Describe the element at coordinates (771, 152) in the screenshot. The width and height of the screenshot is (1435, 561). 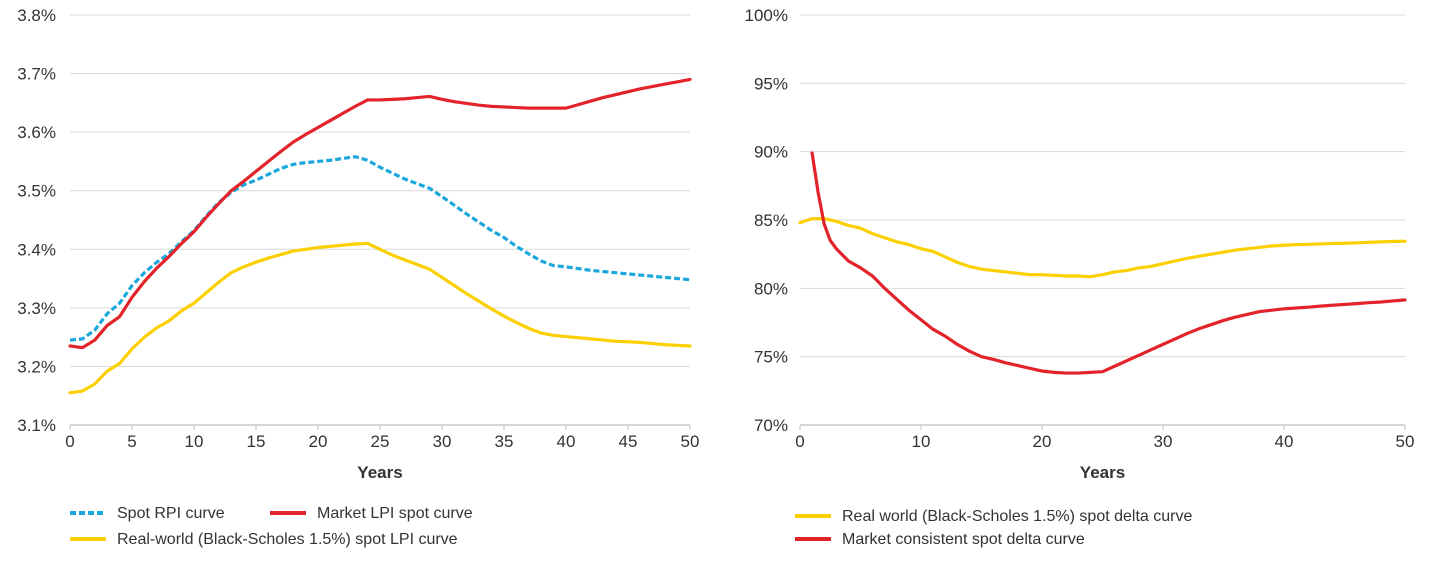
I see `right-y-tick-label: 90%` at that location.